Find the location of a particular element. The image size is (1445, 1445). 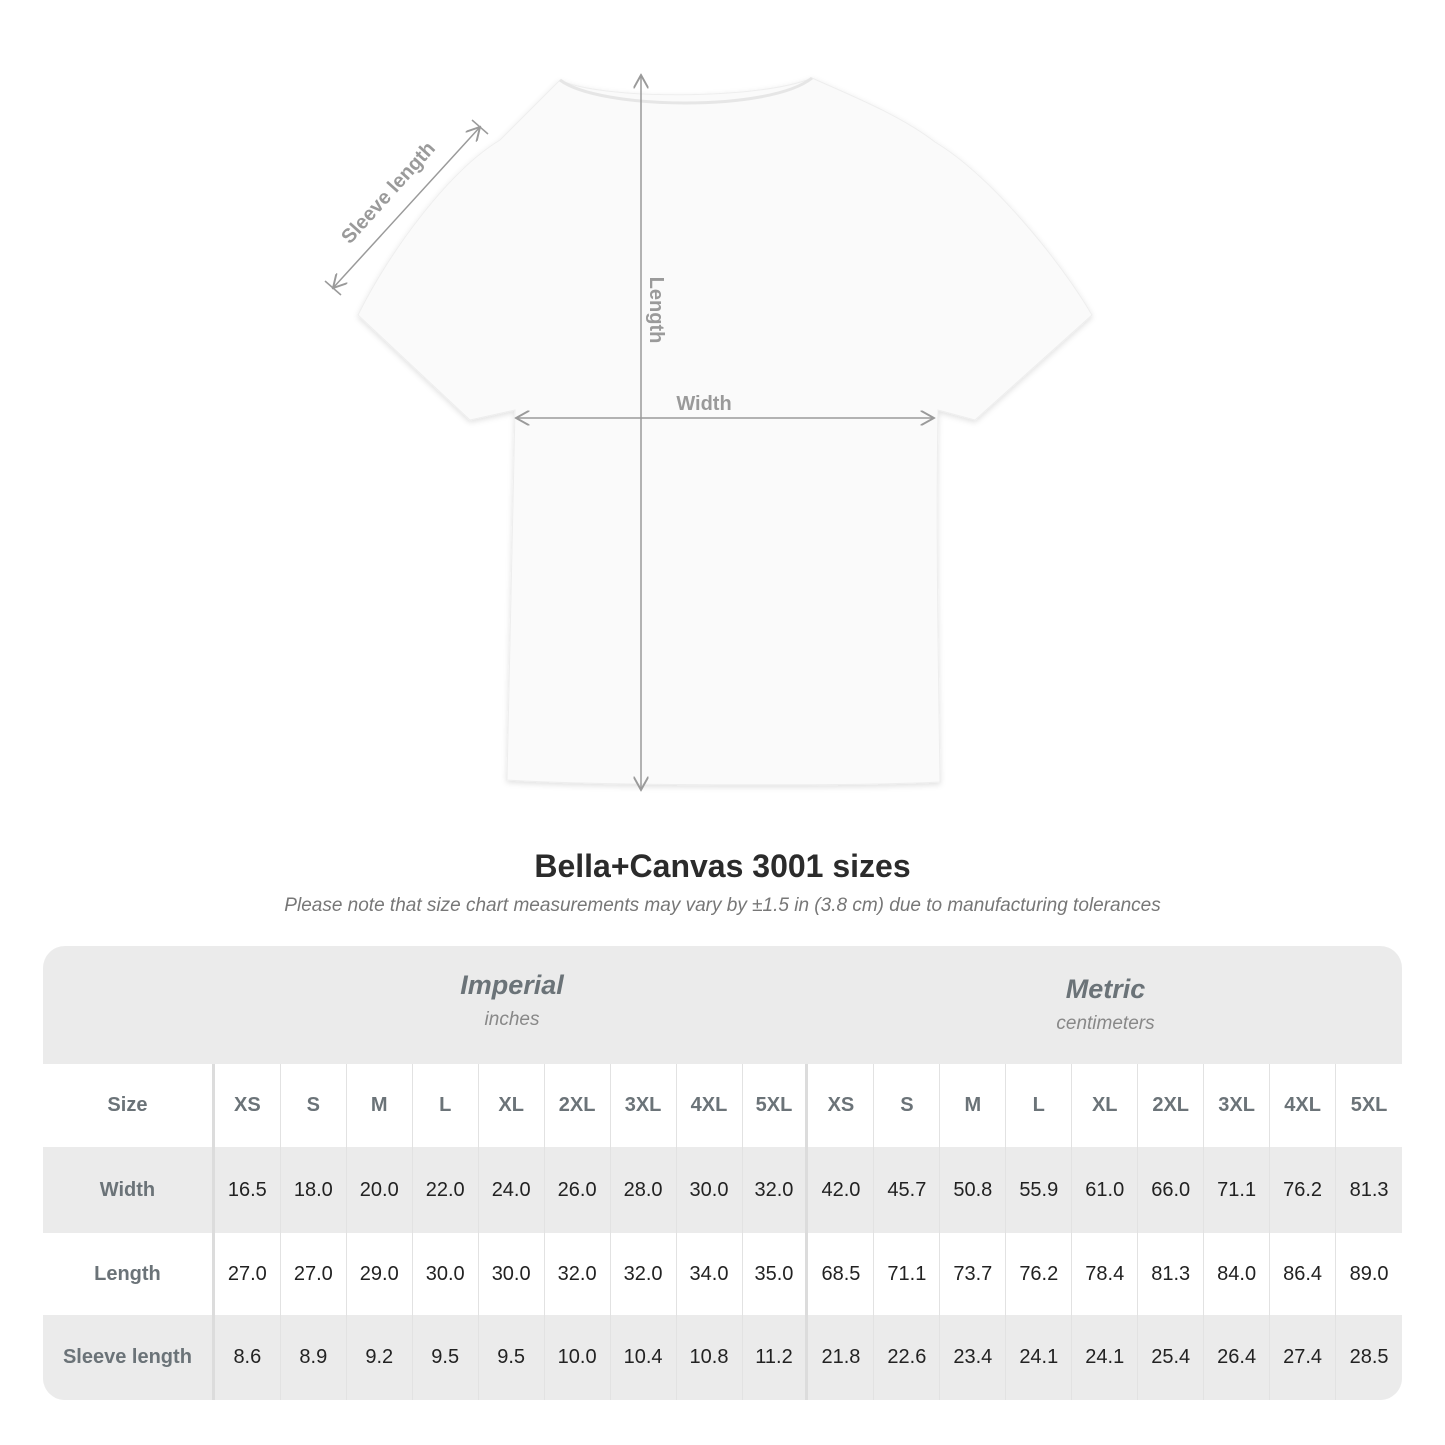

size-imperial: 3XL is located at coordinates (644, 1105).